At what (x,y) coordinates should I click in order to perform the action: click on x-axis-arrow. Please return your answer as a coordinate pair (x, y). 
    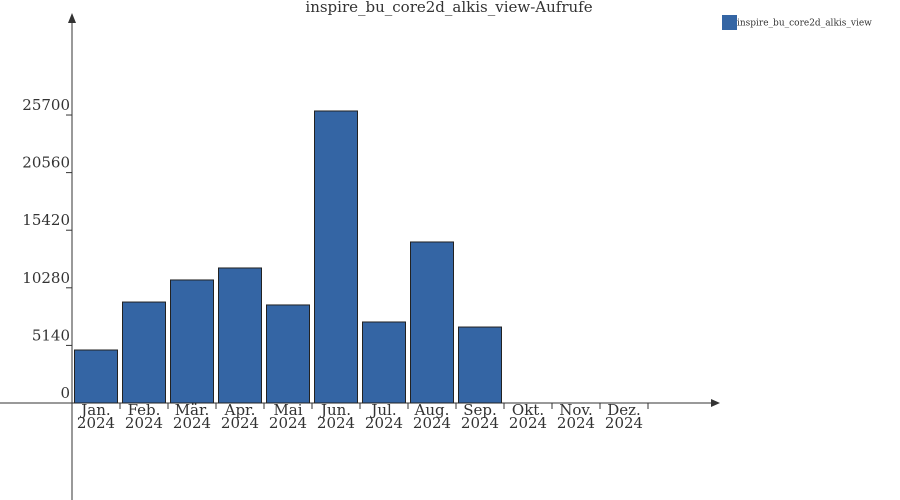
    Looking at the image, I should click on (715, 403).